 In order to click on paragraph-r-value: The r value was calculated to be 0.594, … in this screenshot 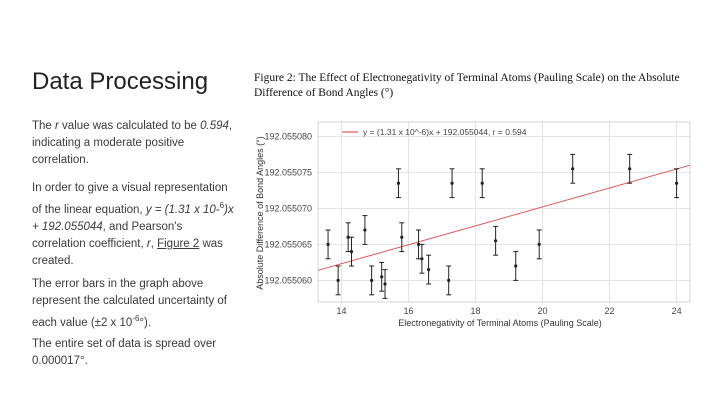, I will do `click(135, 143)`.